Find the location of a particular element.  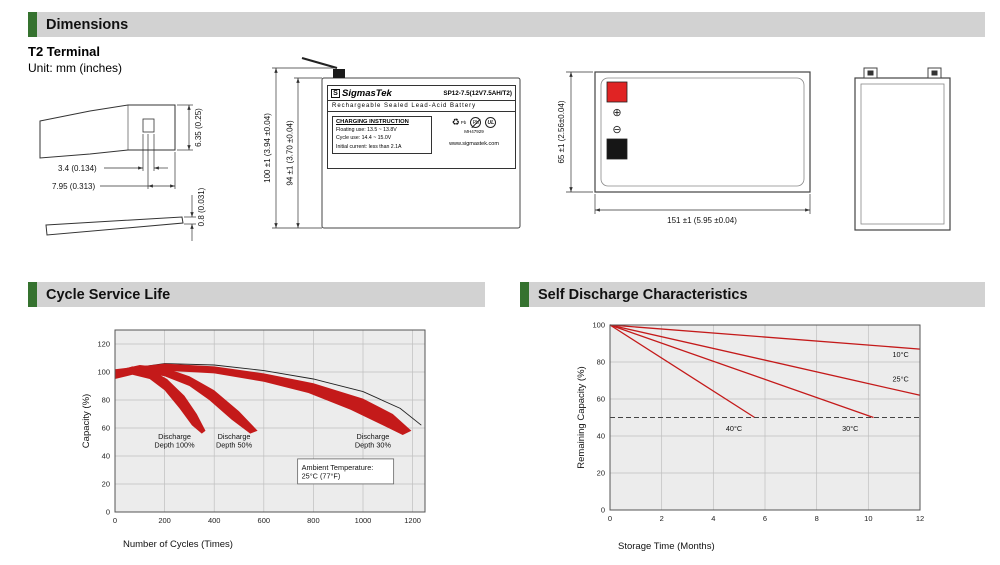

dim-case-height: 94 ±1 (3.70 ±0.04) is located at coordinates (290, 153).